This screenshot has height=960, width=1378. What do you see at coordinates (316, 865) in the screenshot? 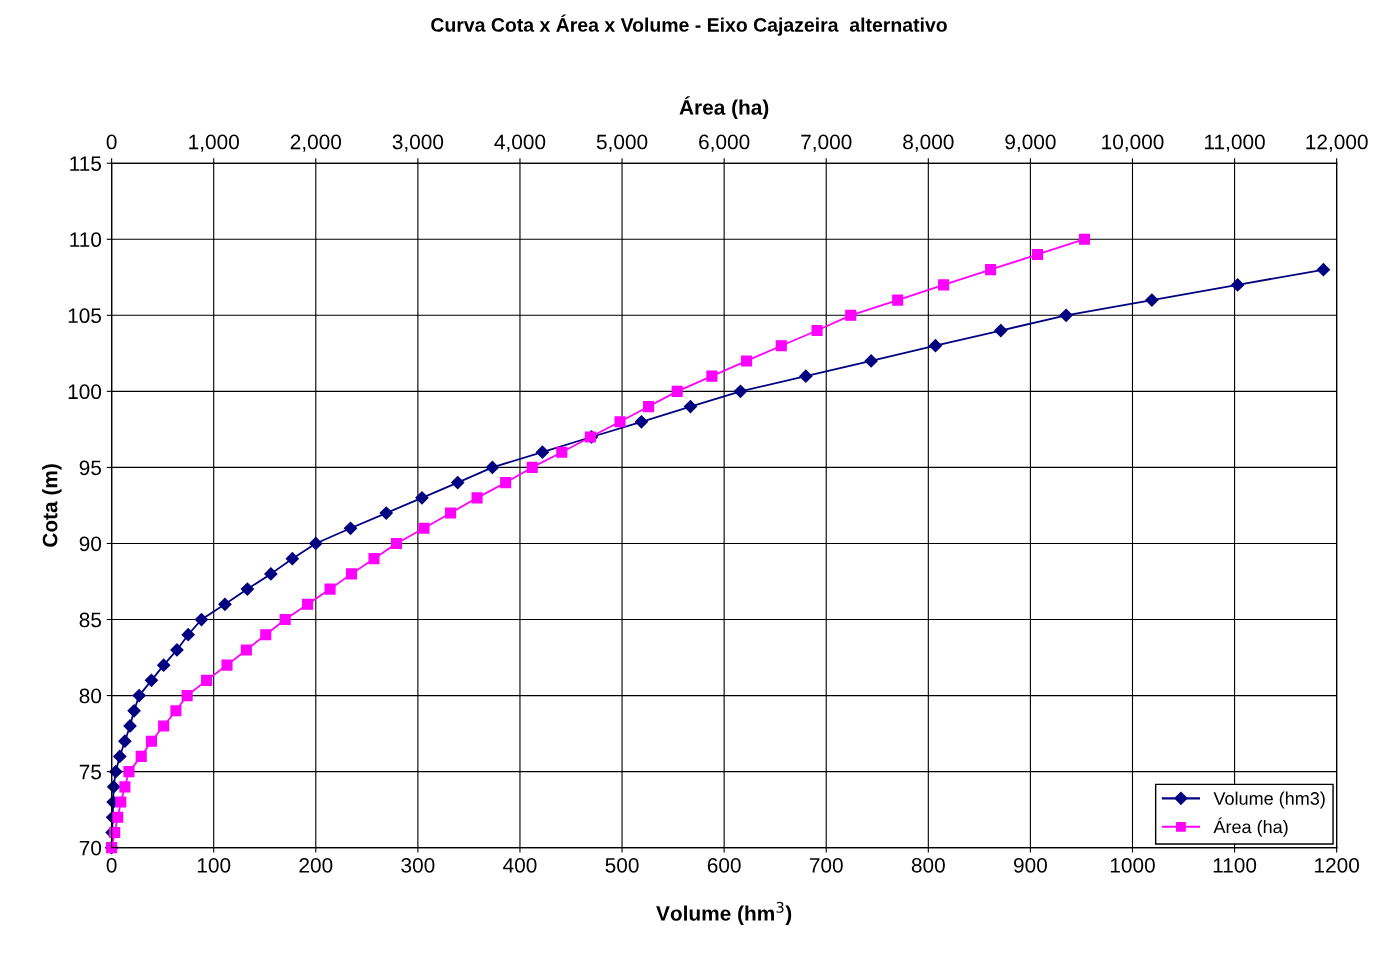
I see `x-tick-label: 200` at bounding box center [316, 865].